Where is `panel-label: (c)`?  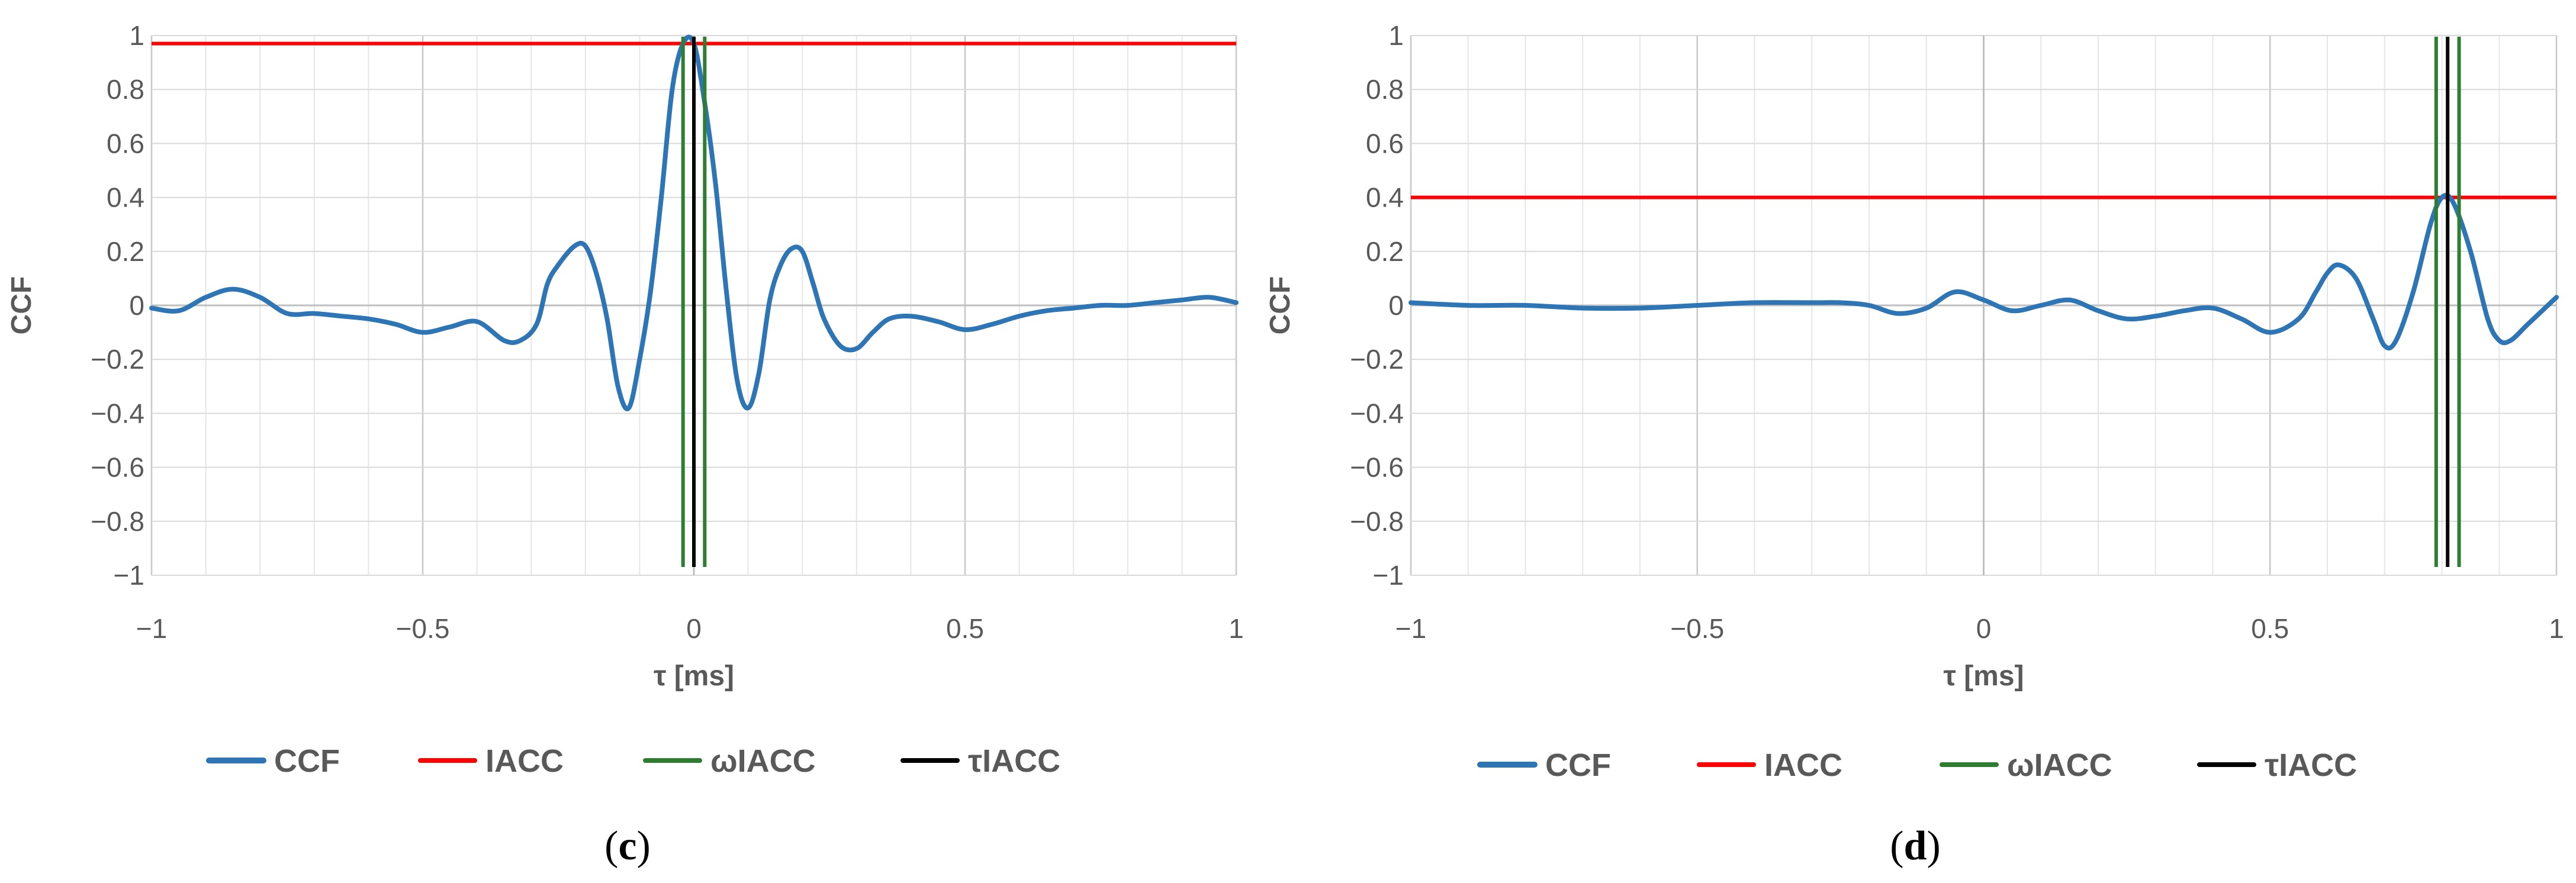 panel-label: (c) is located at coordinates (628, 846).